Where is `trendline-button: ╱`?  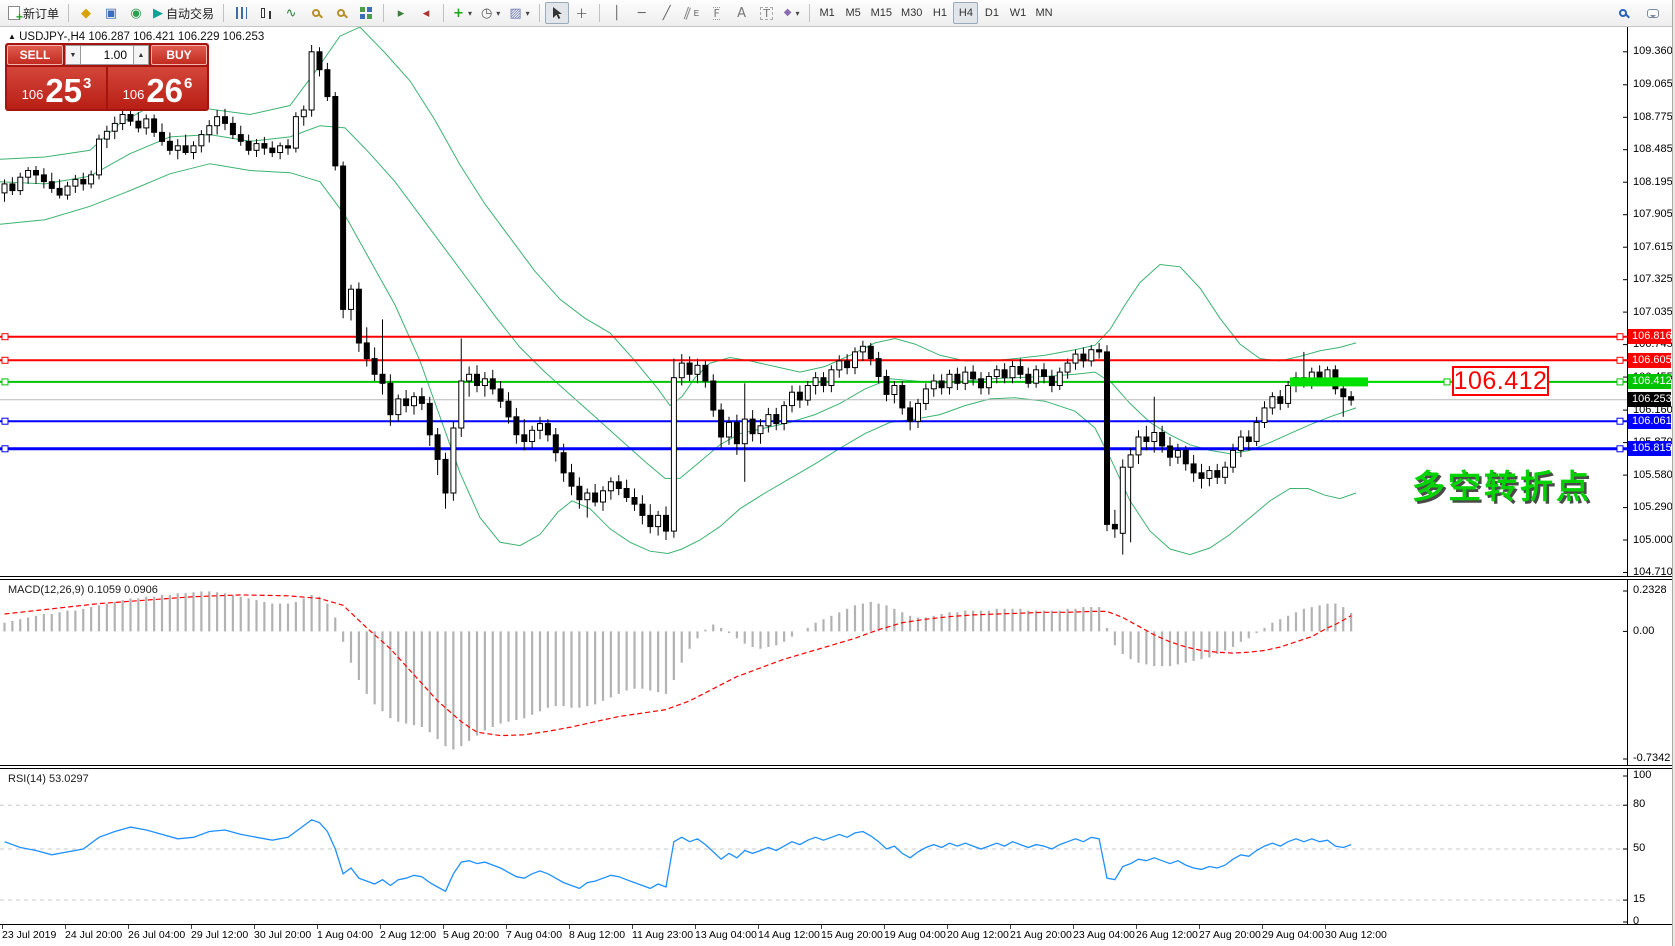
trendline-button: ╱ is located at coordinates (667, 13).